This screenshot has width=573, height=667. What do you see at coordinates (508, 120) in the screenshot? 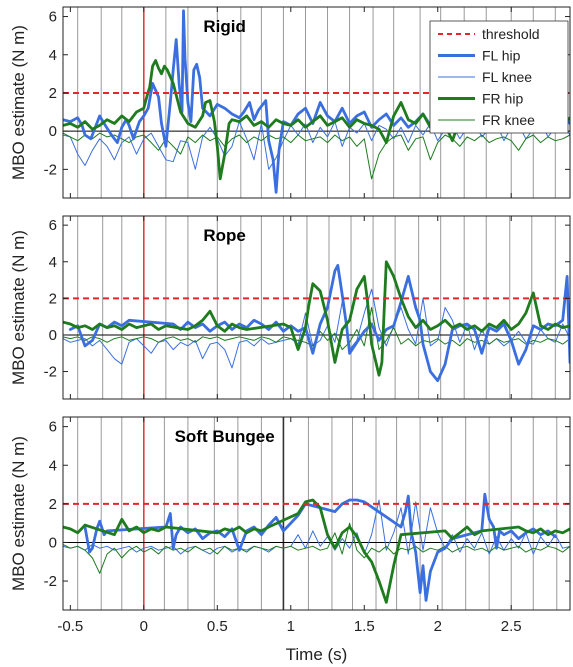
I see `legend-label: FR knee` at bounding box center [508, 120].